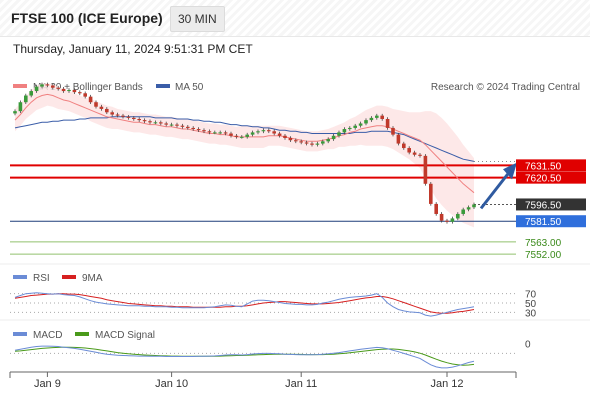 The width and height of the screenshot is (590, 400). Describe the element at coordinates (543, 222) in the screenshot. I see `pivot-label-3: 7581.50` at that location.